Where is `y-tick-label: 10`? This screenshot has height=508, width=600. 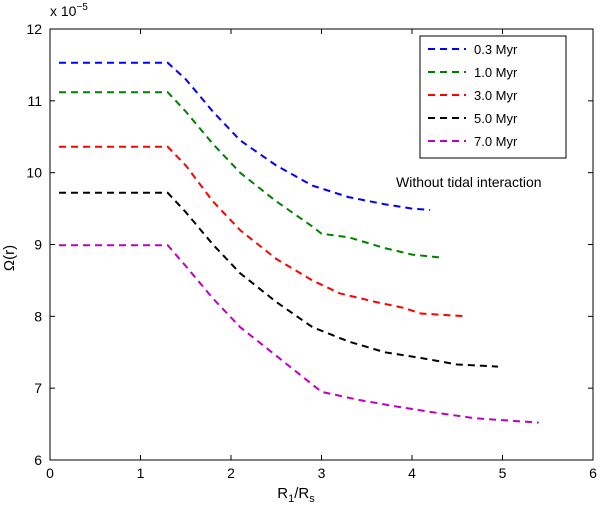
y-tick-label: 10 is located at coordinates (34, 173).